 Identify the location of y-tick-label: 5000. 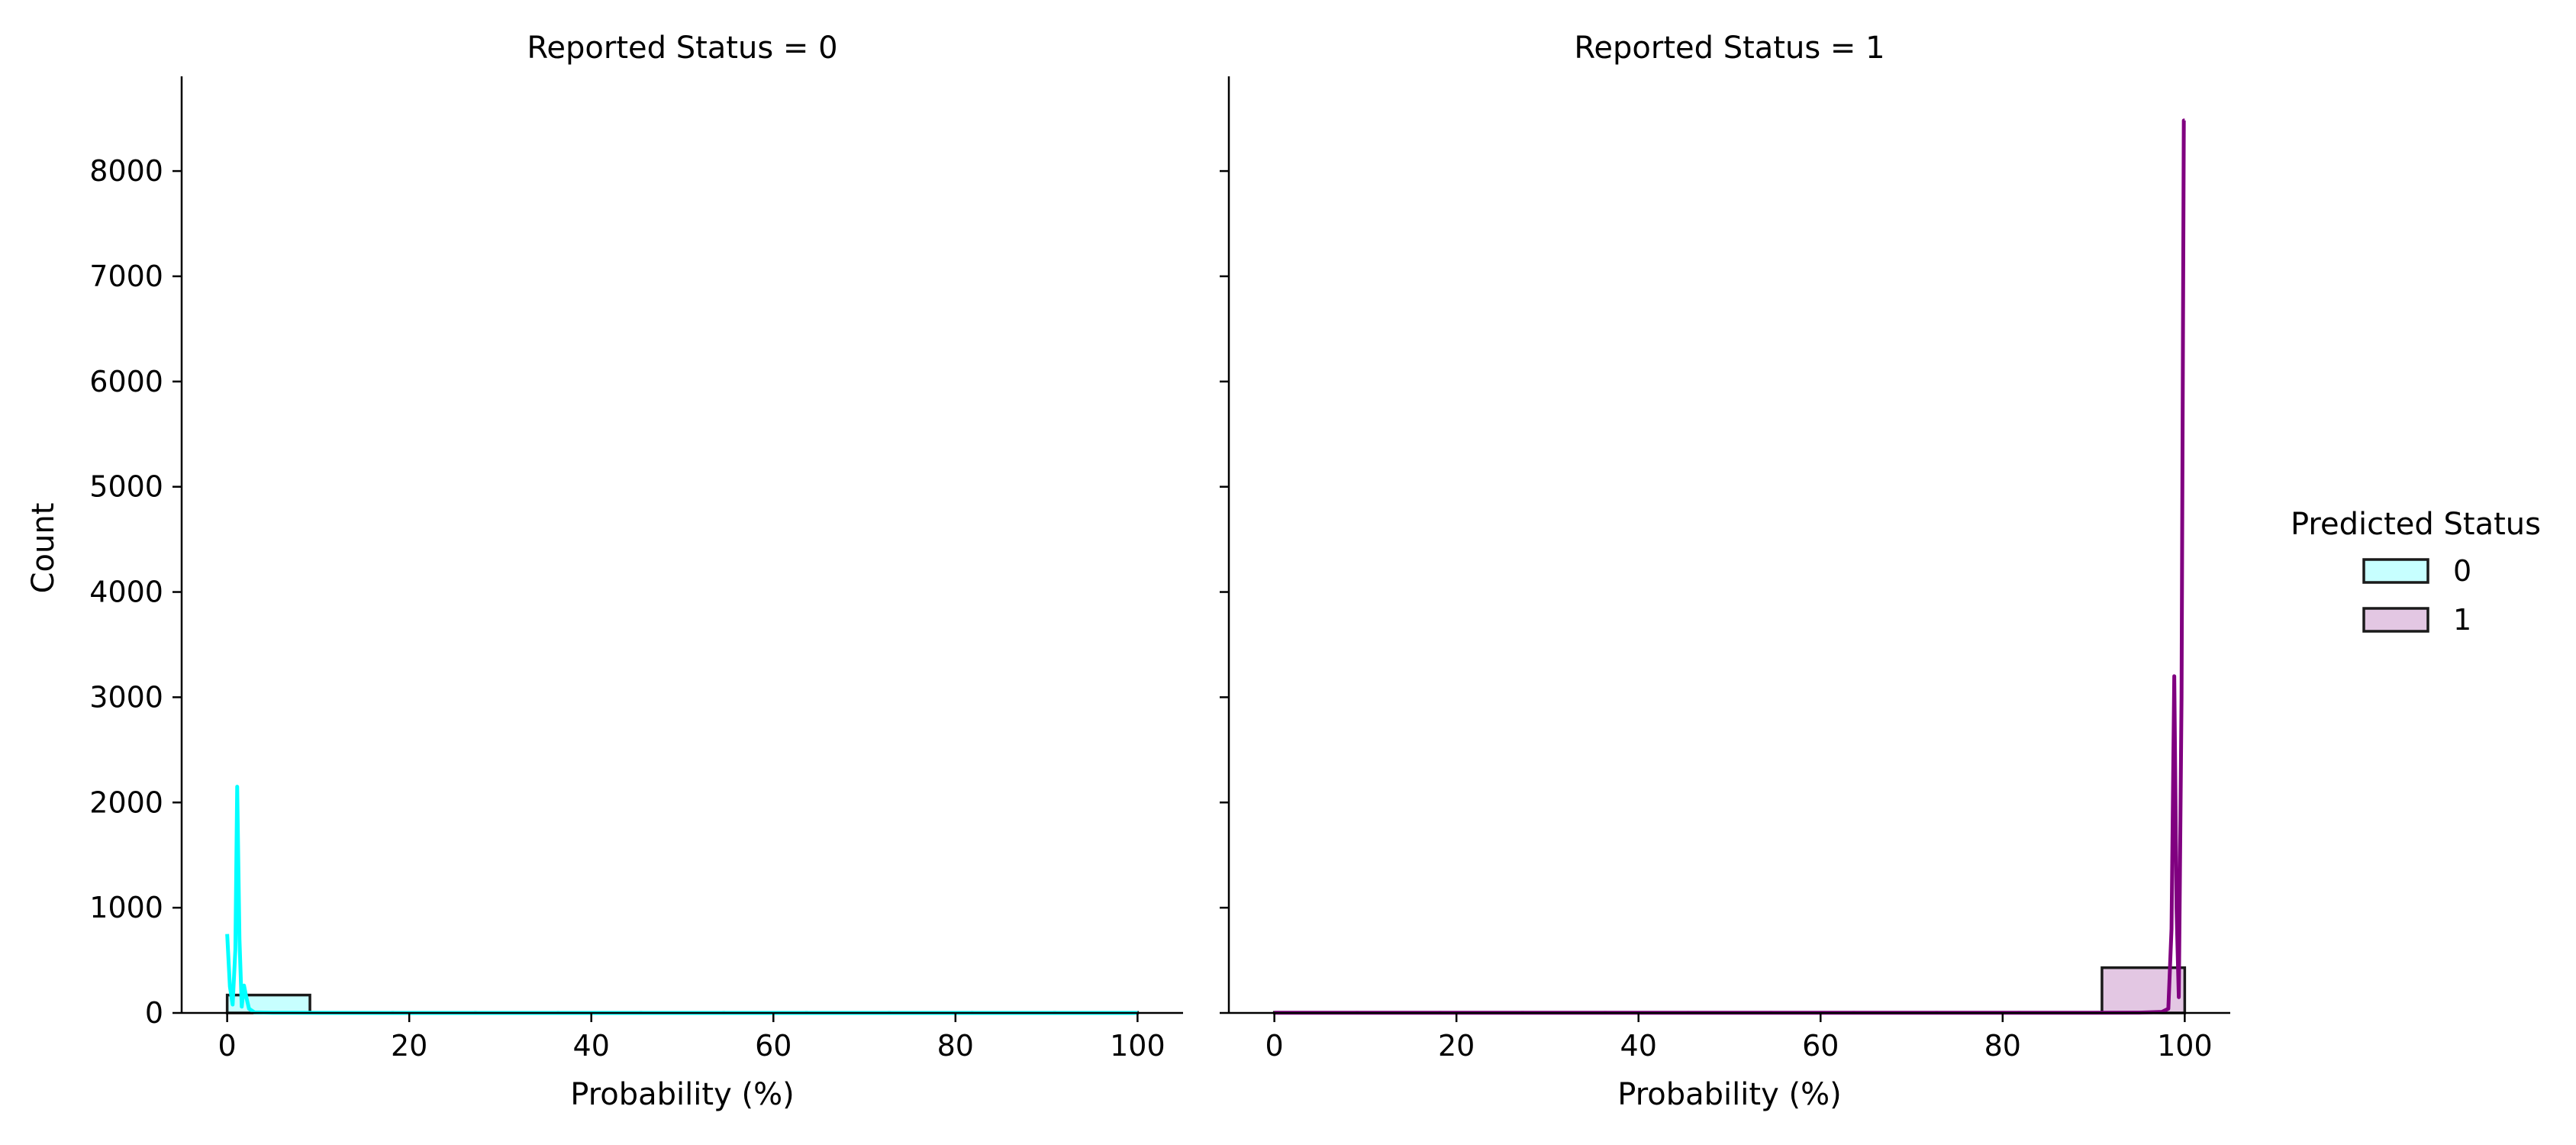
(126, 487).